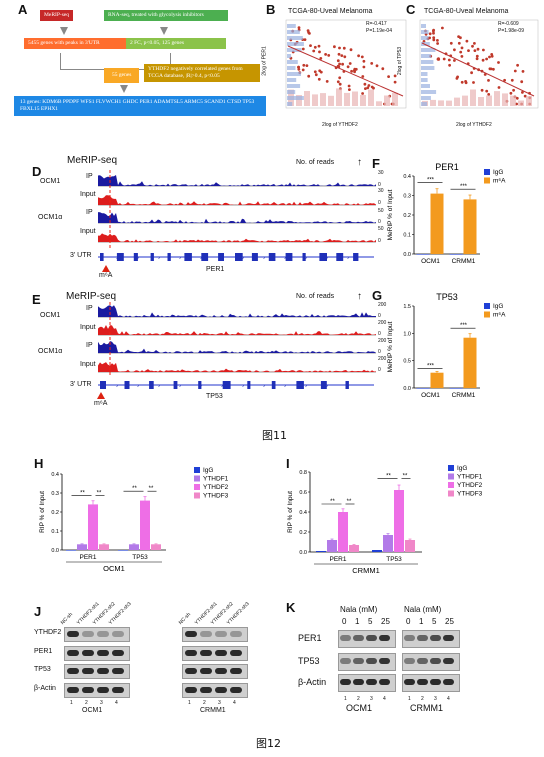  Describe the element at coordinates (88, 194) in the screenshot. I see `track-d-input1: Input` at that location.